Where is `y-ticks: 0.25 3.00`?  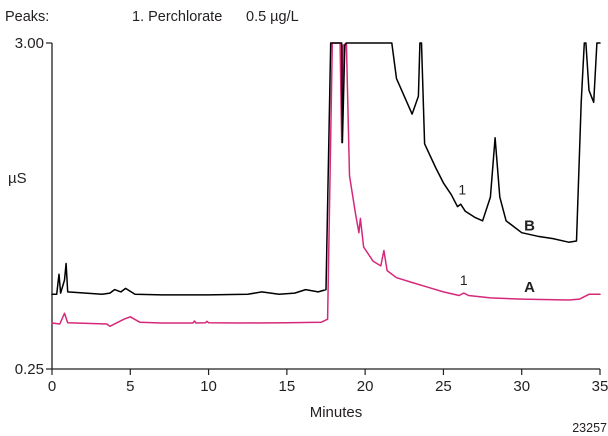 y-ticks: 0.25 3.00 is located at coordinates (33, 206).